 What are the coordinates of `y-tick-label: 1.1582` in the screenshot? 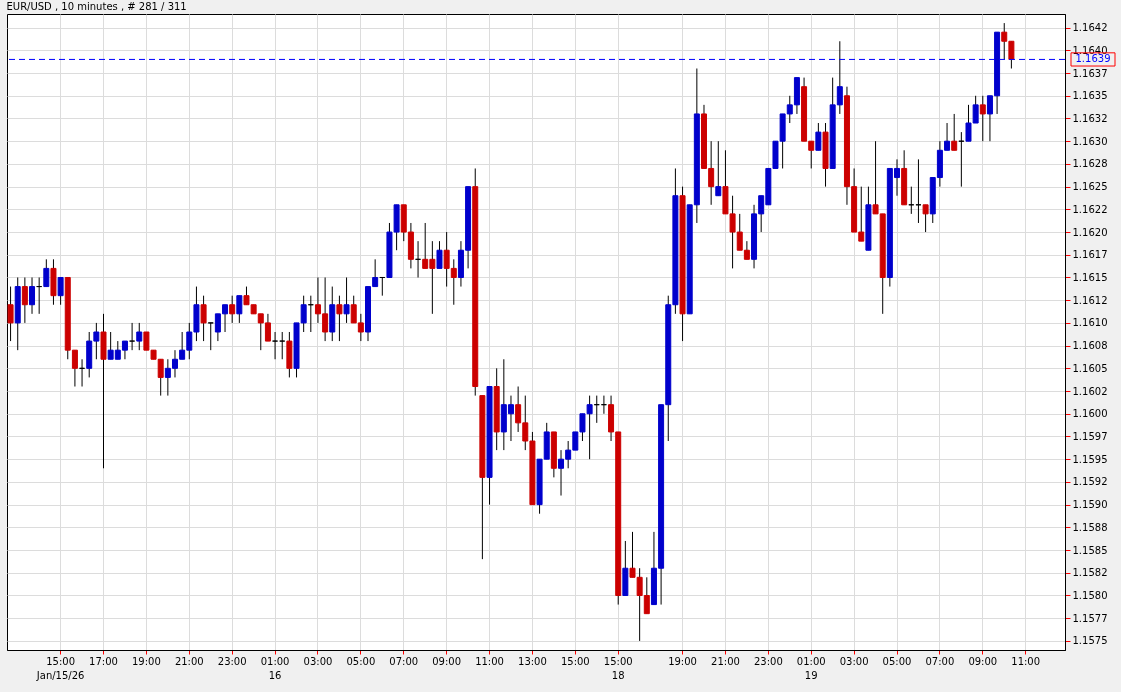 It's located at (1090, 573).